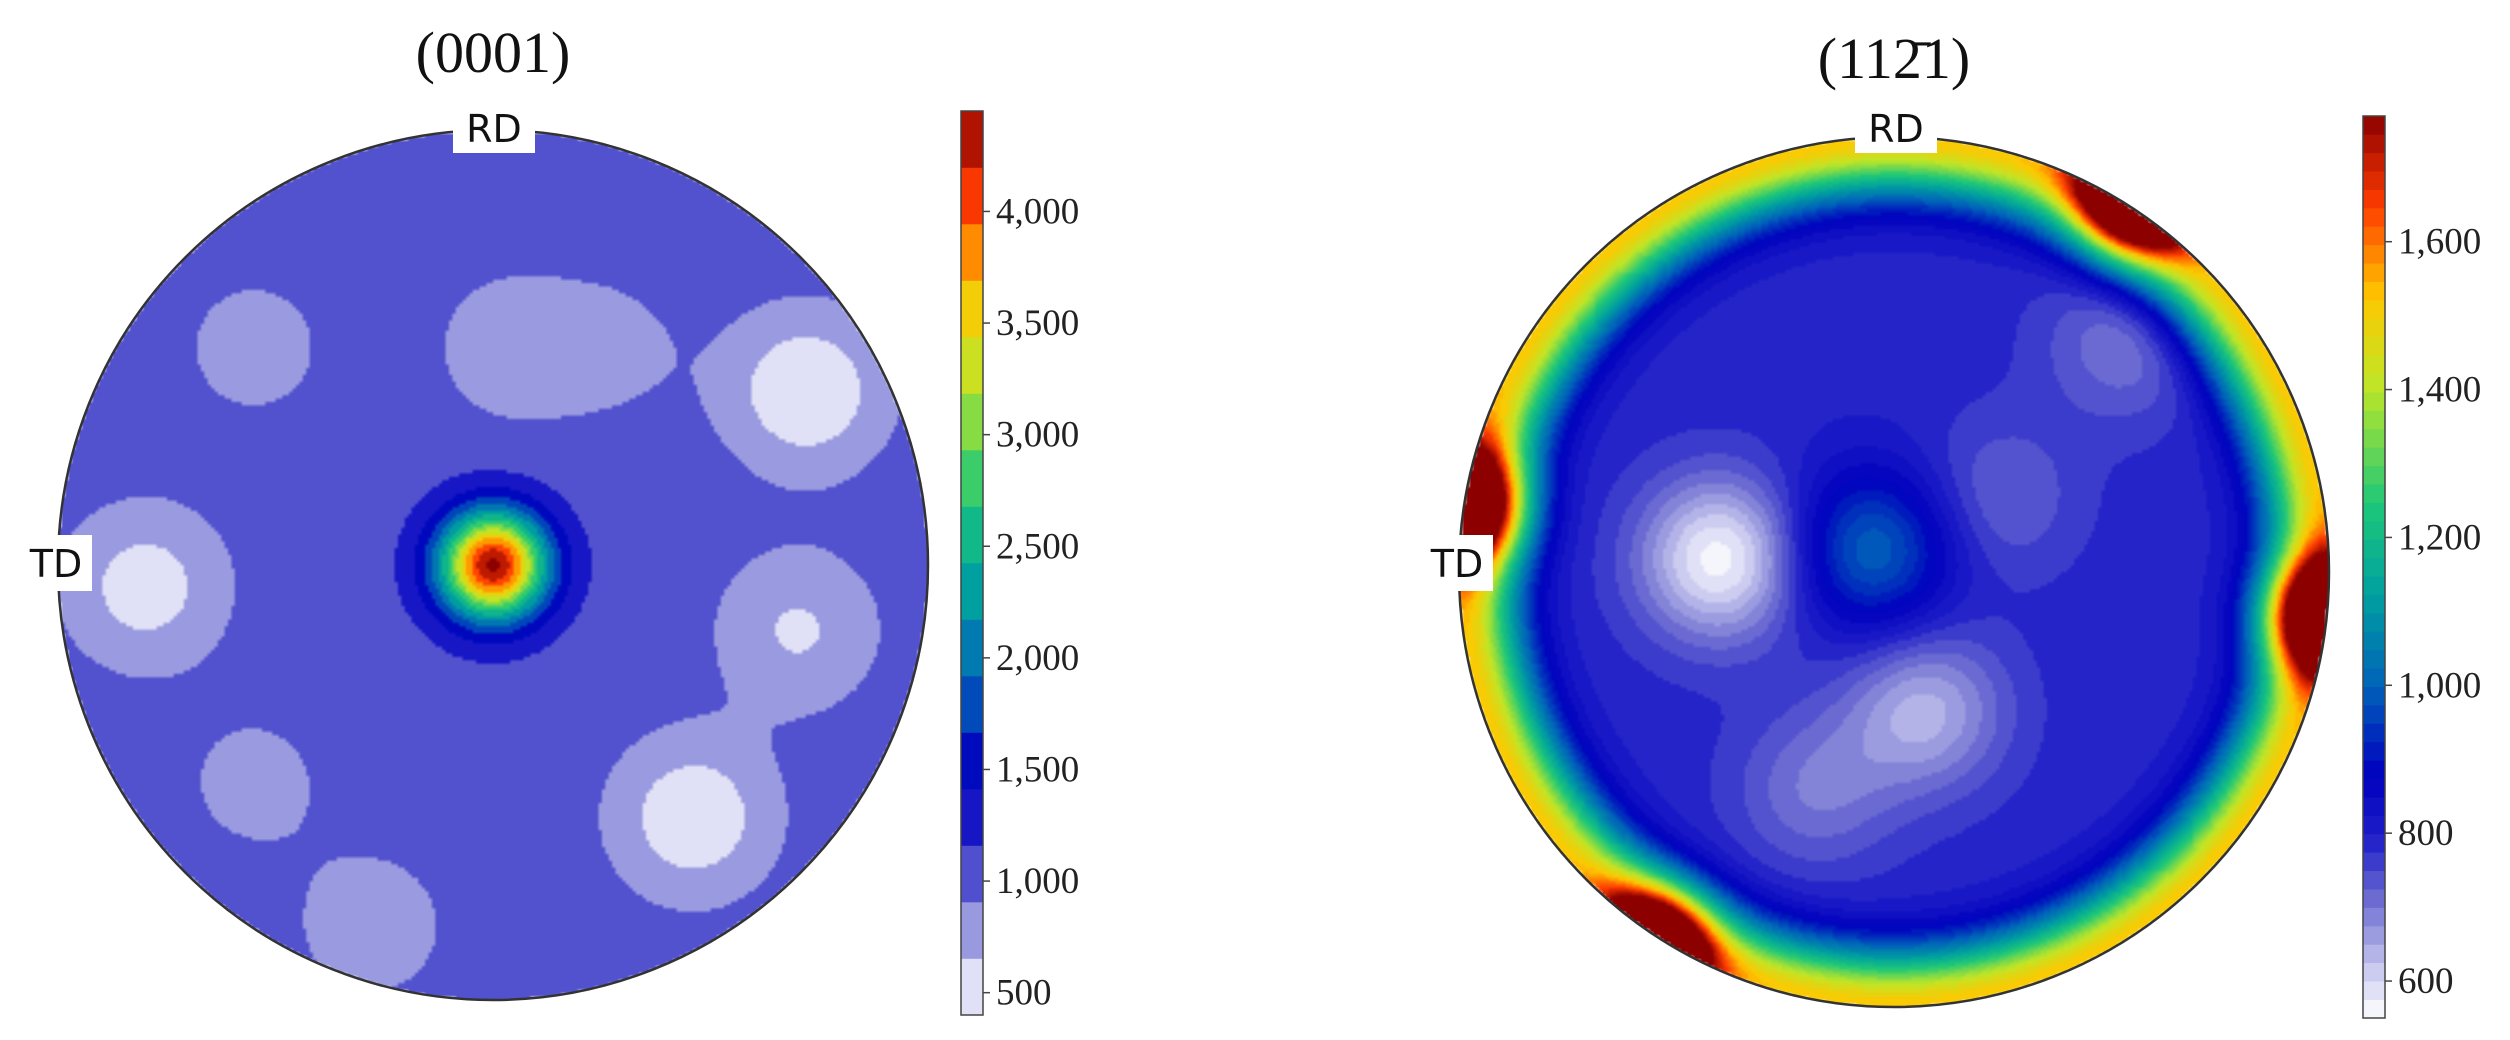 The image size is (2510, 1040). What do you see at coordinates (1827, 58) in the screenshot?
I see `title-paren-open: (` at bounding box center [1827, 58].